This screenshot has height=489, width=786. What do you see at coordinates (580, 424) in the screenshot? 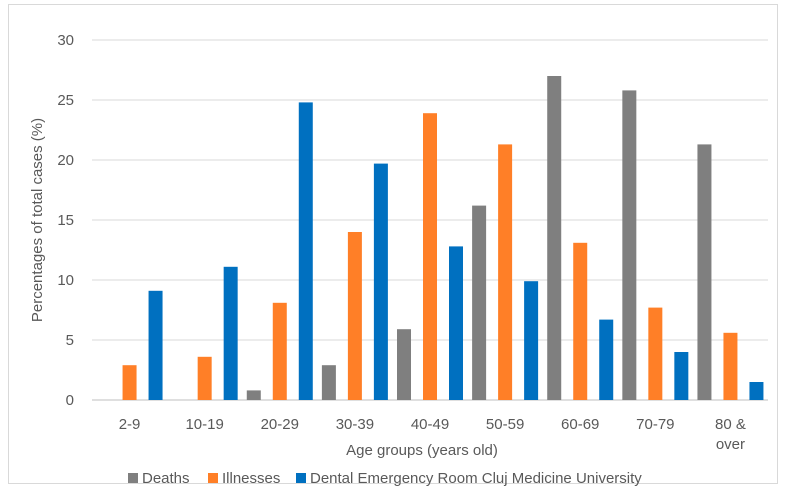
I see `x-tick-label: 60-69` at bounding box center [580, 424].